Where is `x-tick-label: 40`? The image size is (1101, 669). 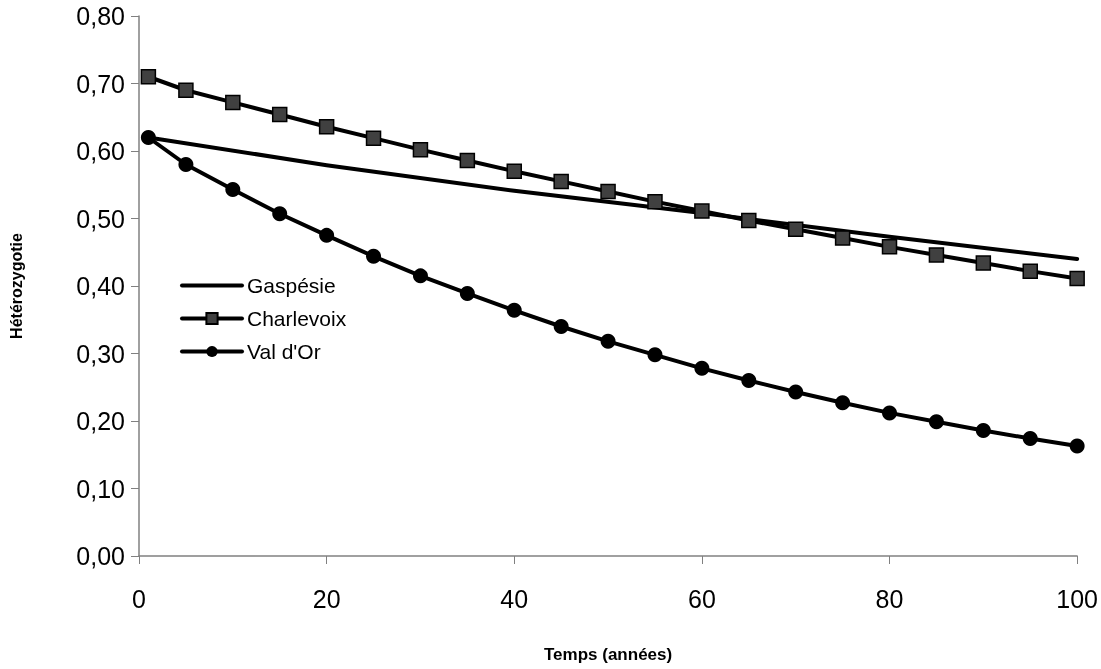 x-tick-label: 40 is located at coordinates (514, 598).